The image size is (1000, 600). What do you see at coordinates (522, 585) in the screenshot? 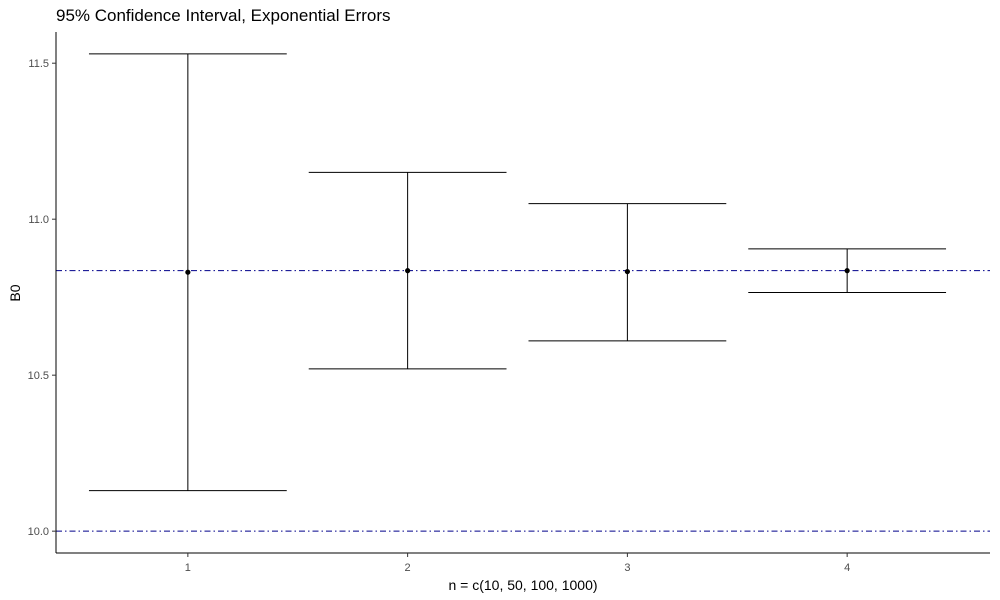
I see `x-axis-title: n = c(10, 50, 100, 1000)` at bounding box center [522, 585].